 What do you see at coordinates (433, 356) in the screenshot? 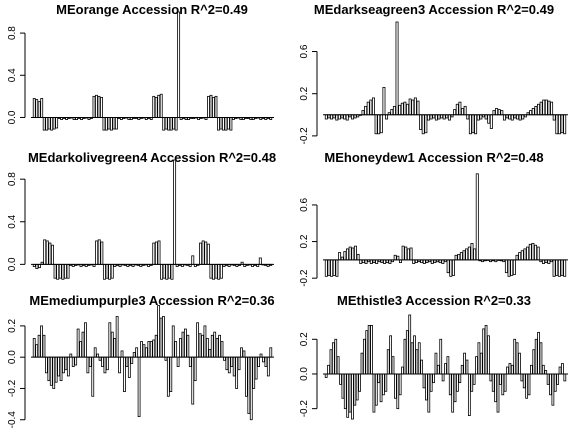
I see `chart-panel-6: MEthistle3 Accession R^2=0.33 -0.2 0.0 0.2` at bounding box center [433, 356].